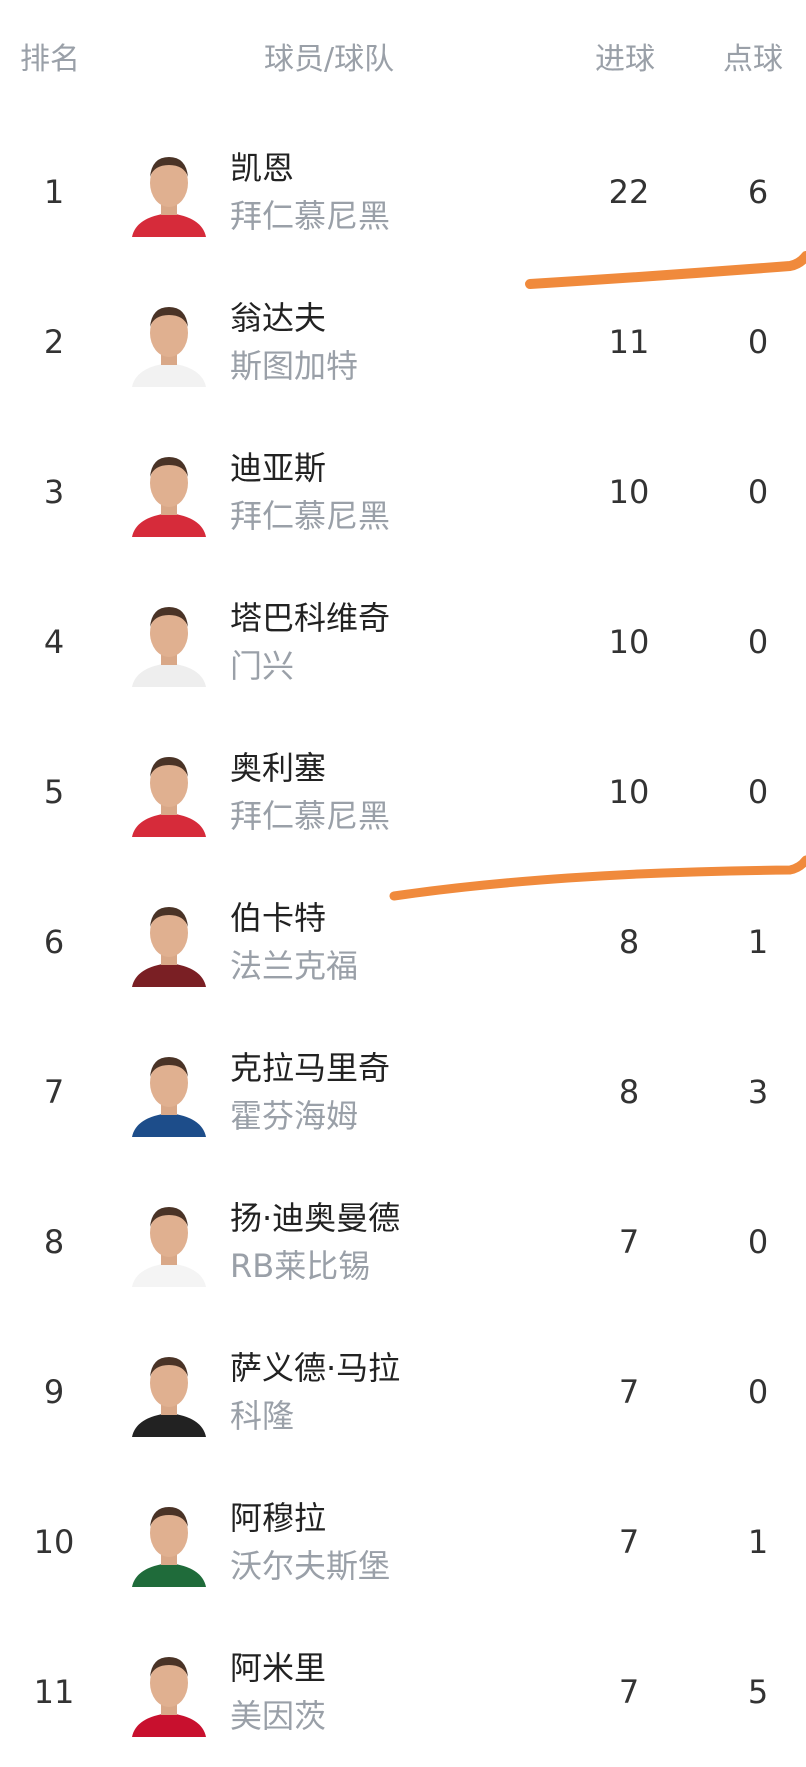 The height and width of the screenshot is (1767, 806). I want to click on player-name: 阿米里, so click(278, 1668).